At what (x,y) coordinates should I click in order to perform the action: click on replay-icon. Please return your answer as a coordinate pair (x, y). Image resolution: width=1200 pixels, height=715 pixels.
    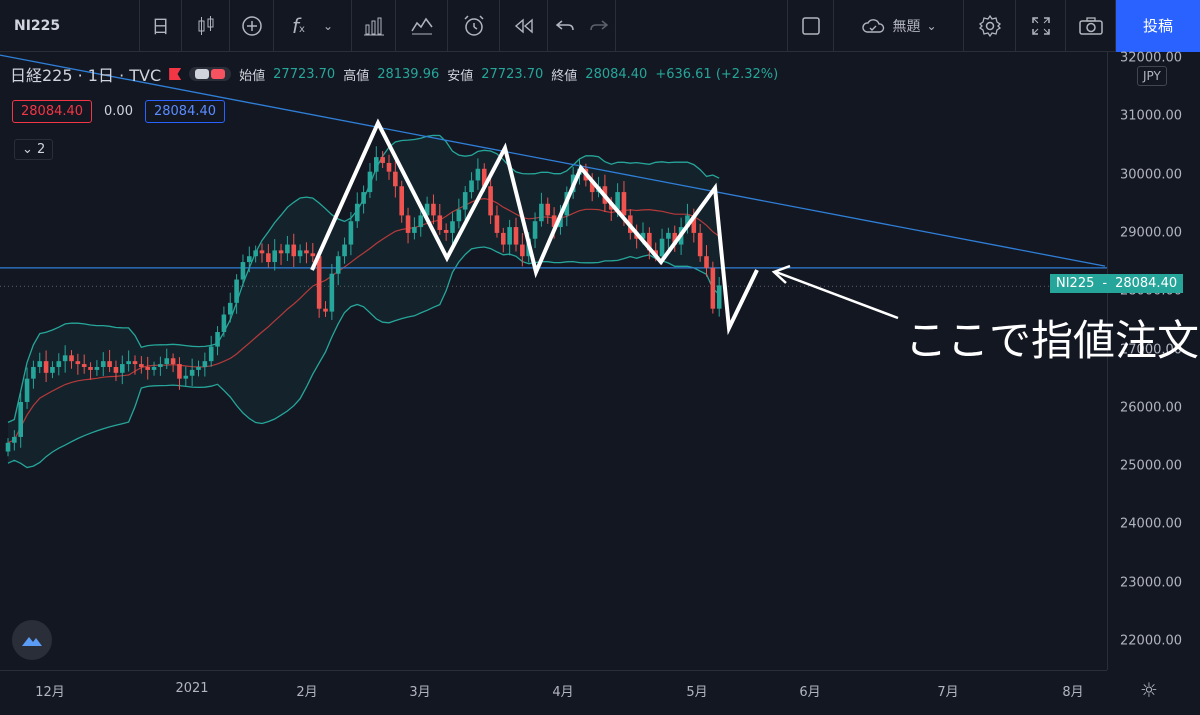
    Looking at the image, I should click on (524, 26).